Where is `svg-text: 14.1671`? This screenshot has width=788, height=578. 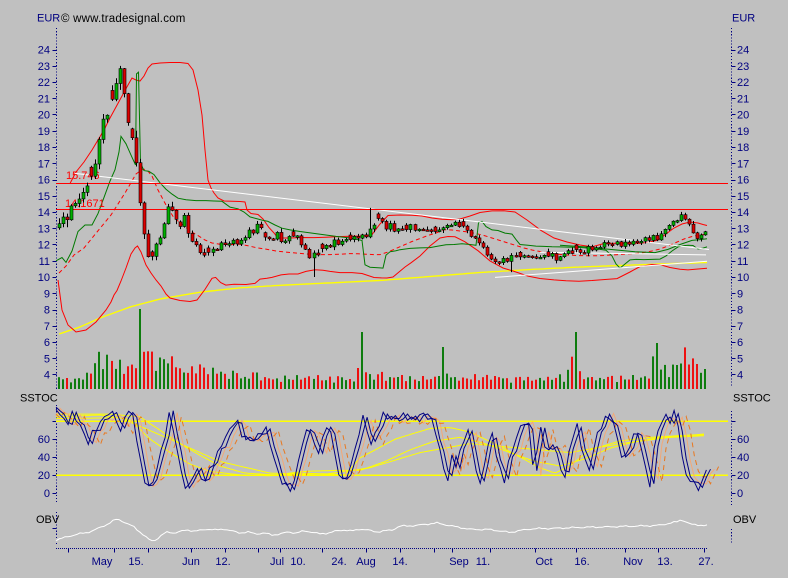
svg-text: 14.1671 is located at coordinates (85, 204).